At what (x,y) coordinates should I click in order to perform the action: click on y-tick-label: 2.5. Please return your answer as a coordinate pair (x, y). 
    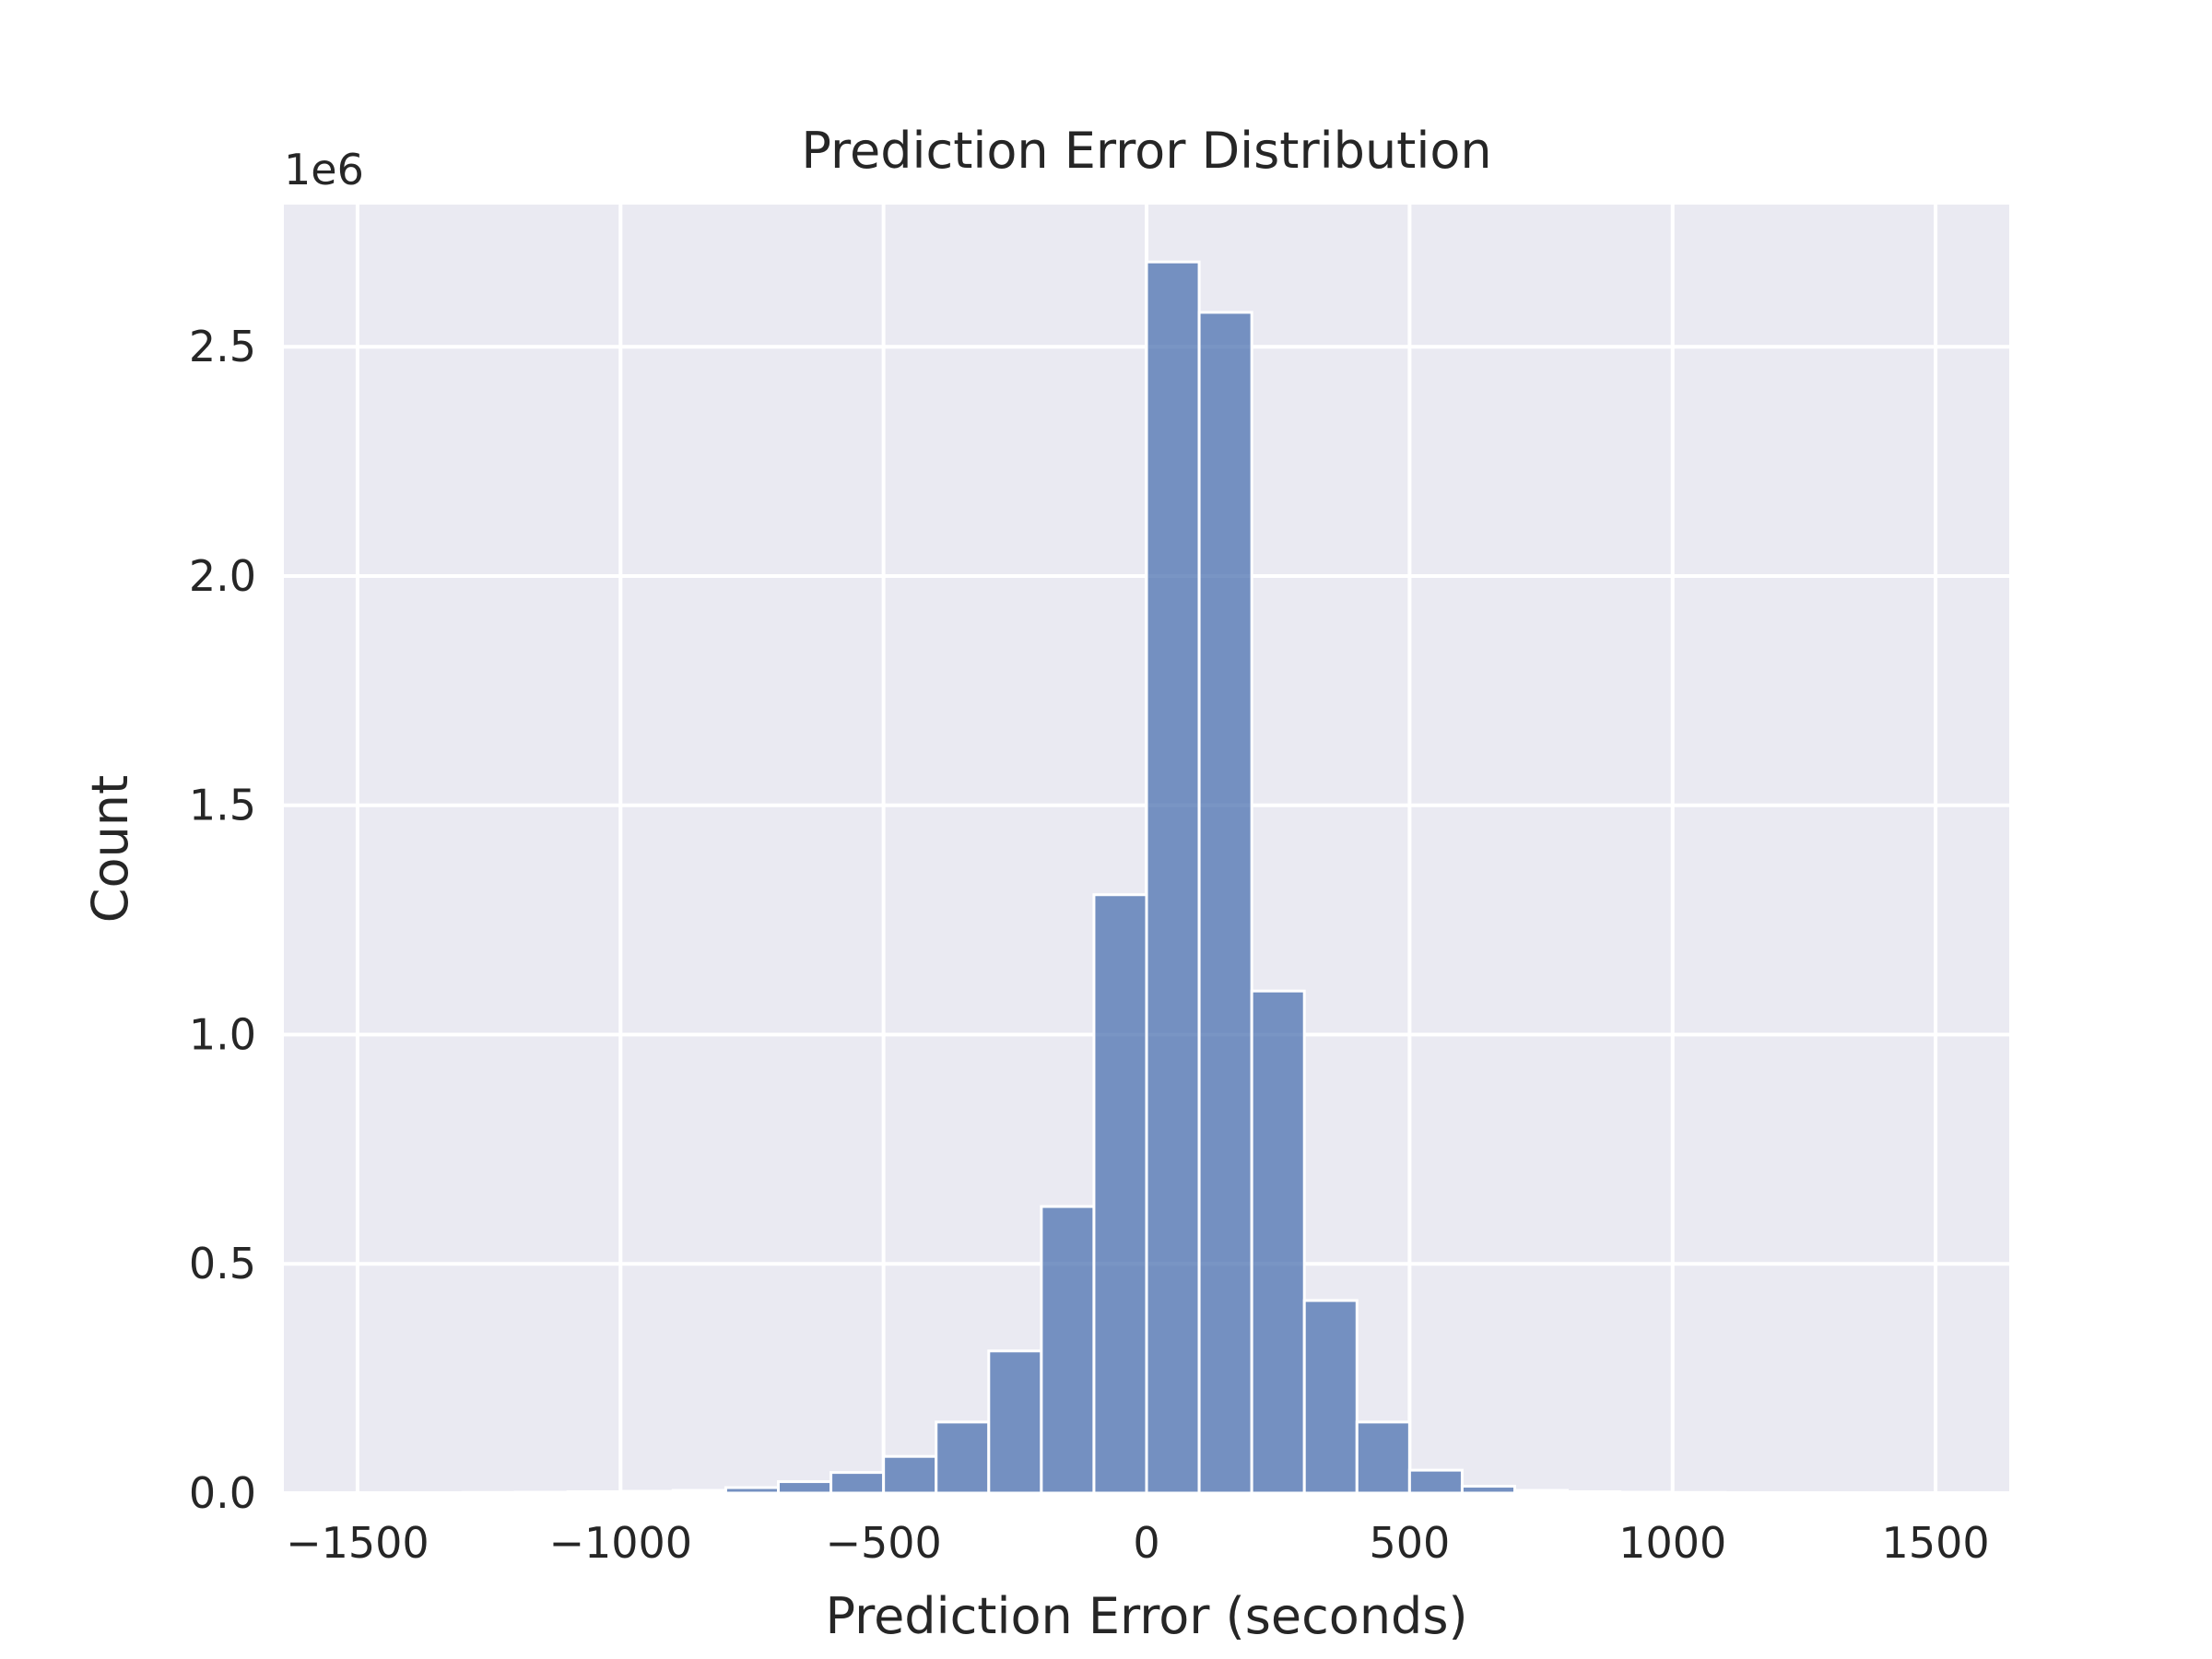
    Looking at the image, I should click on (222, 346).